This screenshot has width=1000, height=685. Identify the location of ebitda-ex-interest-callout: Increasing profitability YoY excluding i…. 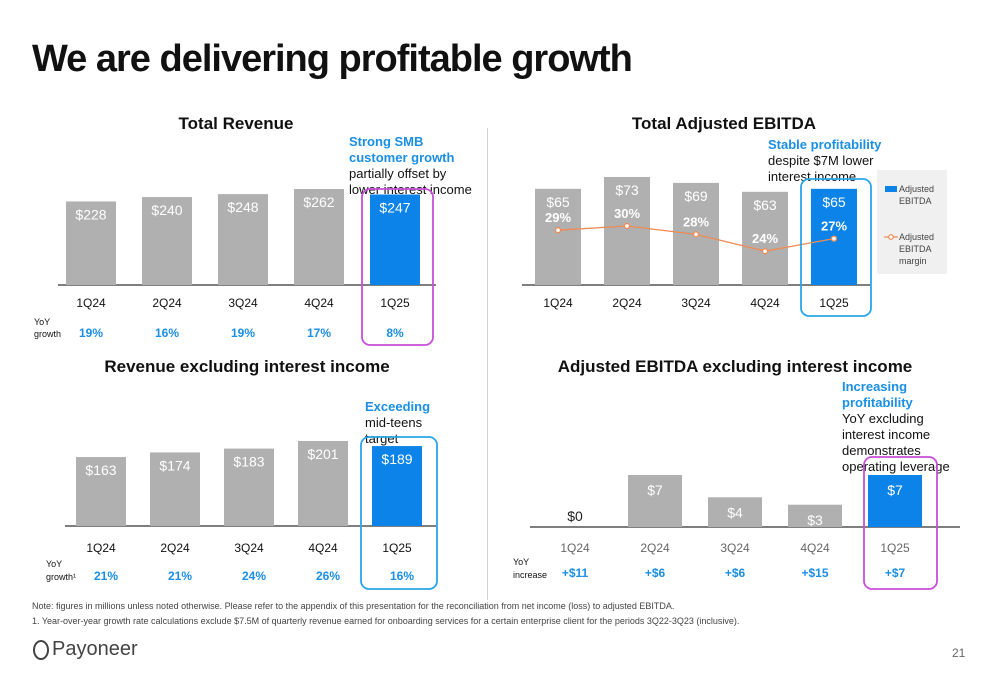
(902, 427).